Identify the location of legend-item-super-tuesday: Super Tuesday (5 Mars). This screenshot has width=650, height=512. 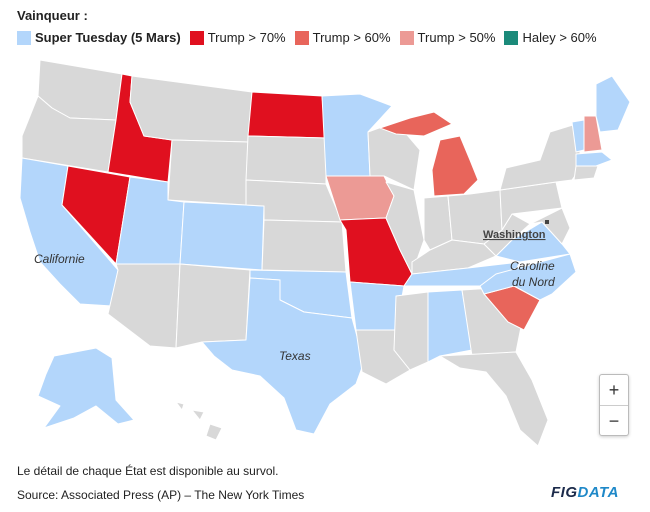
(99, 37).